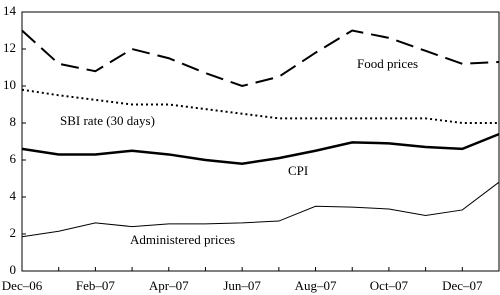  I want to click on y-tick-label: 14, so click(10, 10).